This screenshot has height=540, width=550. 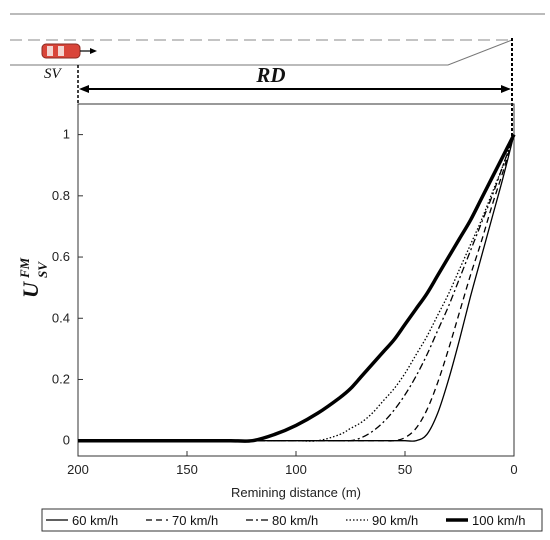 I want to click on lane-end-boundary, so click(x=261, y=52).